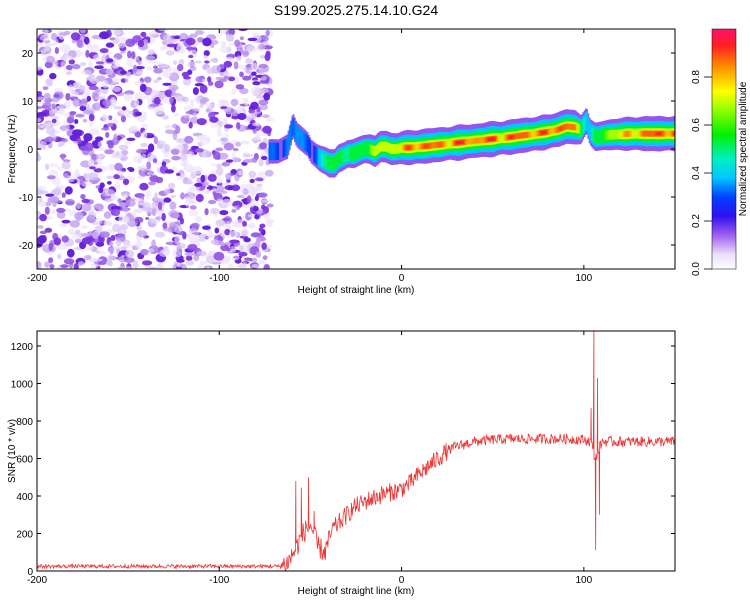 Image resolution: width=750 pixels, height=600 pixels. I want to click on x-tick-label: -100, so click(219, 278).